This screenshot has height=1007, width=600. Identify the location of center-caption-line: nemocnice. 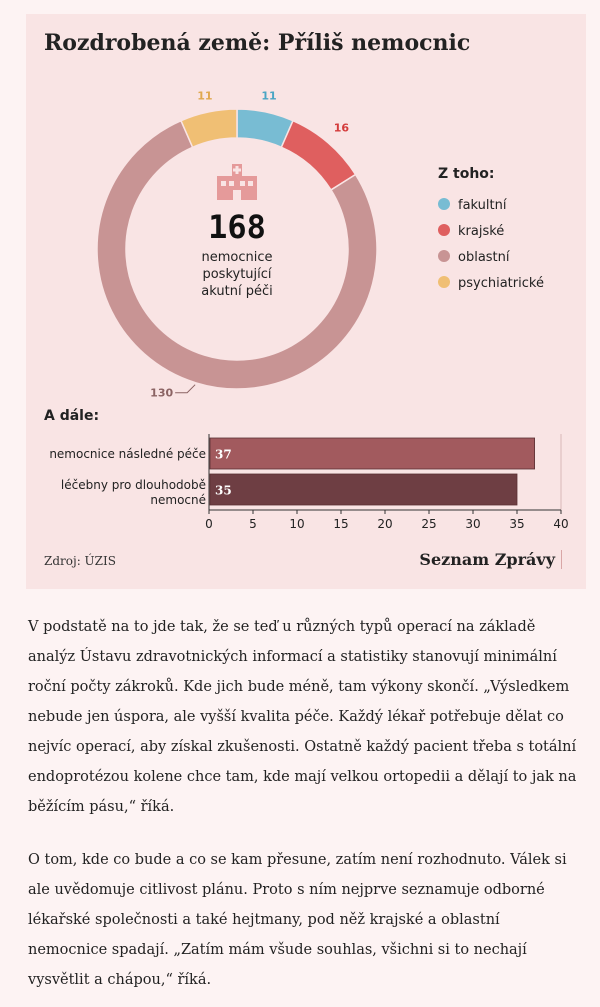
(237, 257).